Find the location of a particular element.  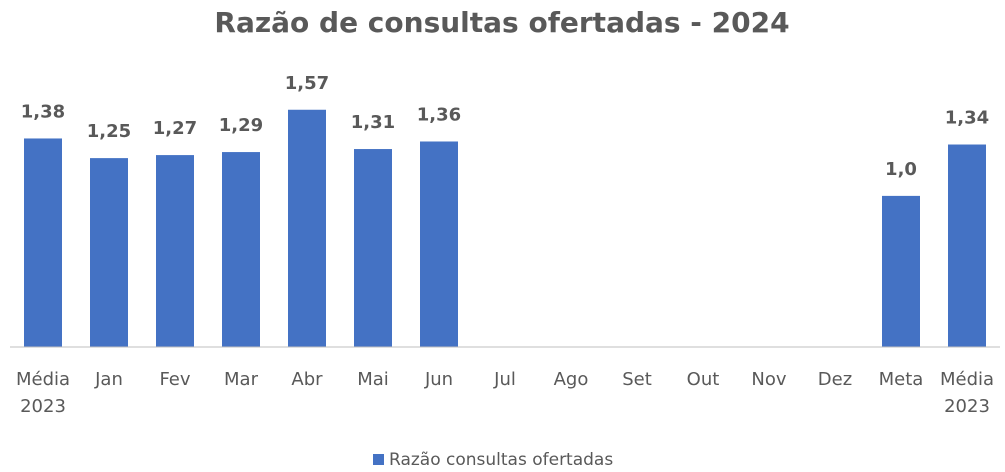

x-tick-label: Mar is located at coordinates (241, 379).